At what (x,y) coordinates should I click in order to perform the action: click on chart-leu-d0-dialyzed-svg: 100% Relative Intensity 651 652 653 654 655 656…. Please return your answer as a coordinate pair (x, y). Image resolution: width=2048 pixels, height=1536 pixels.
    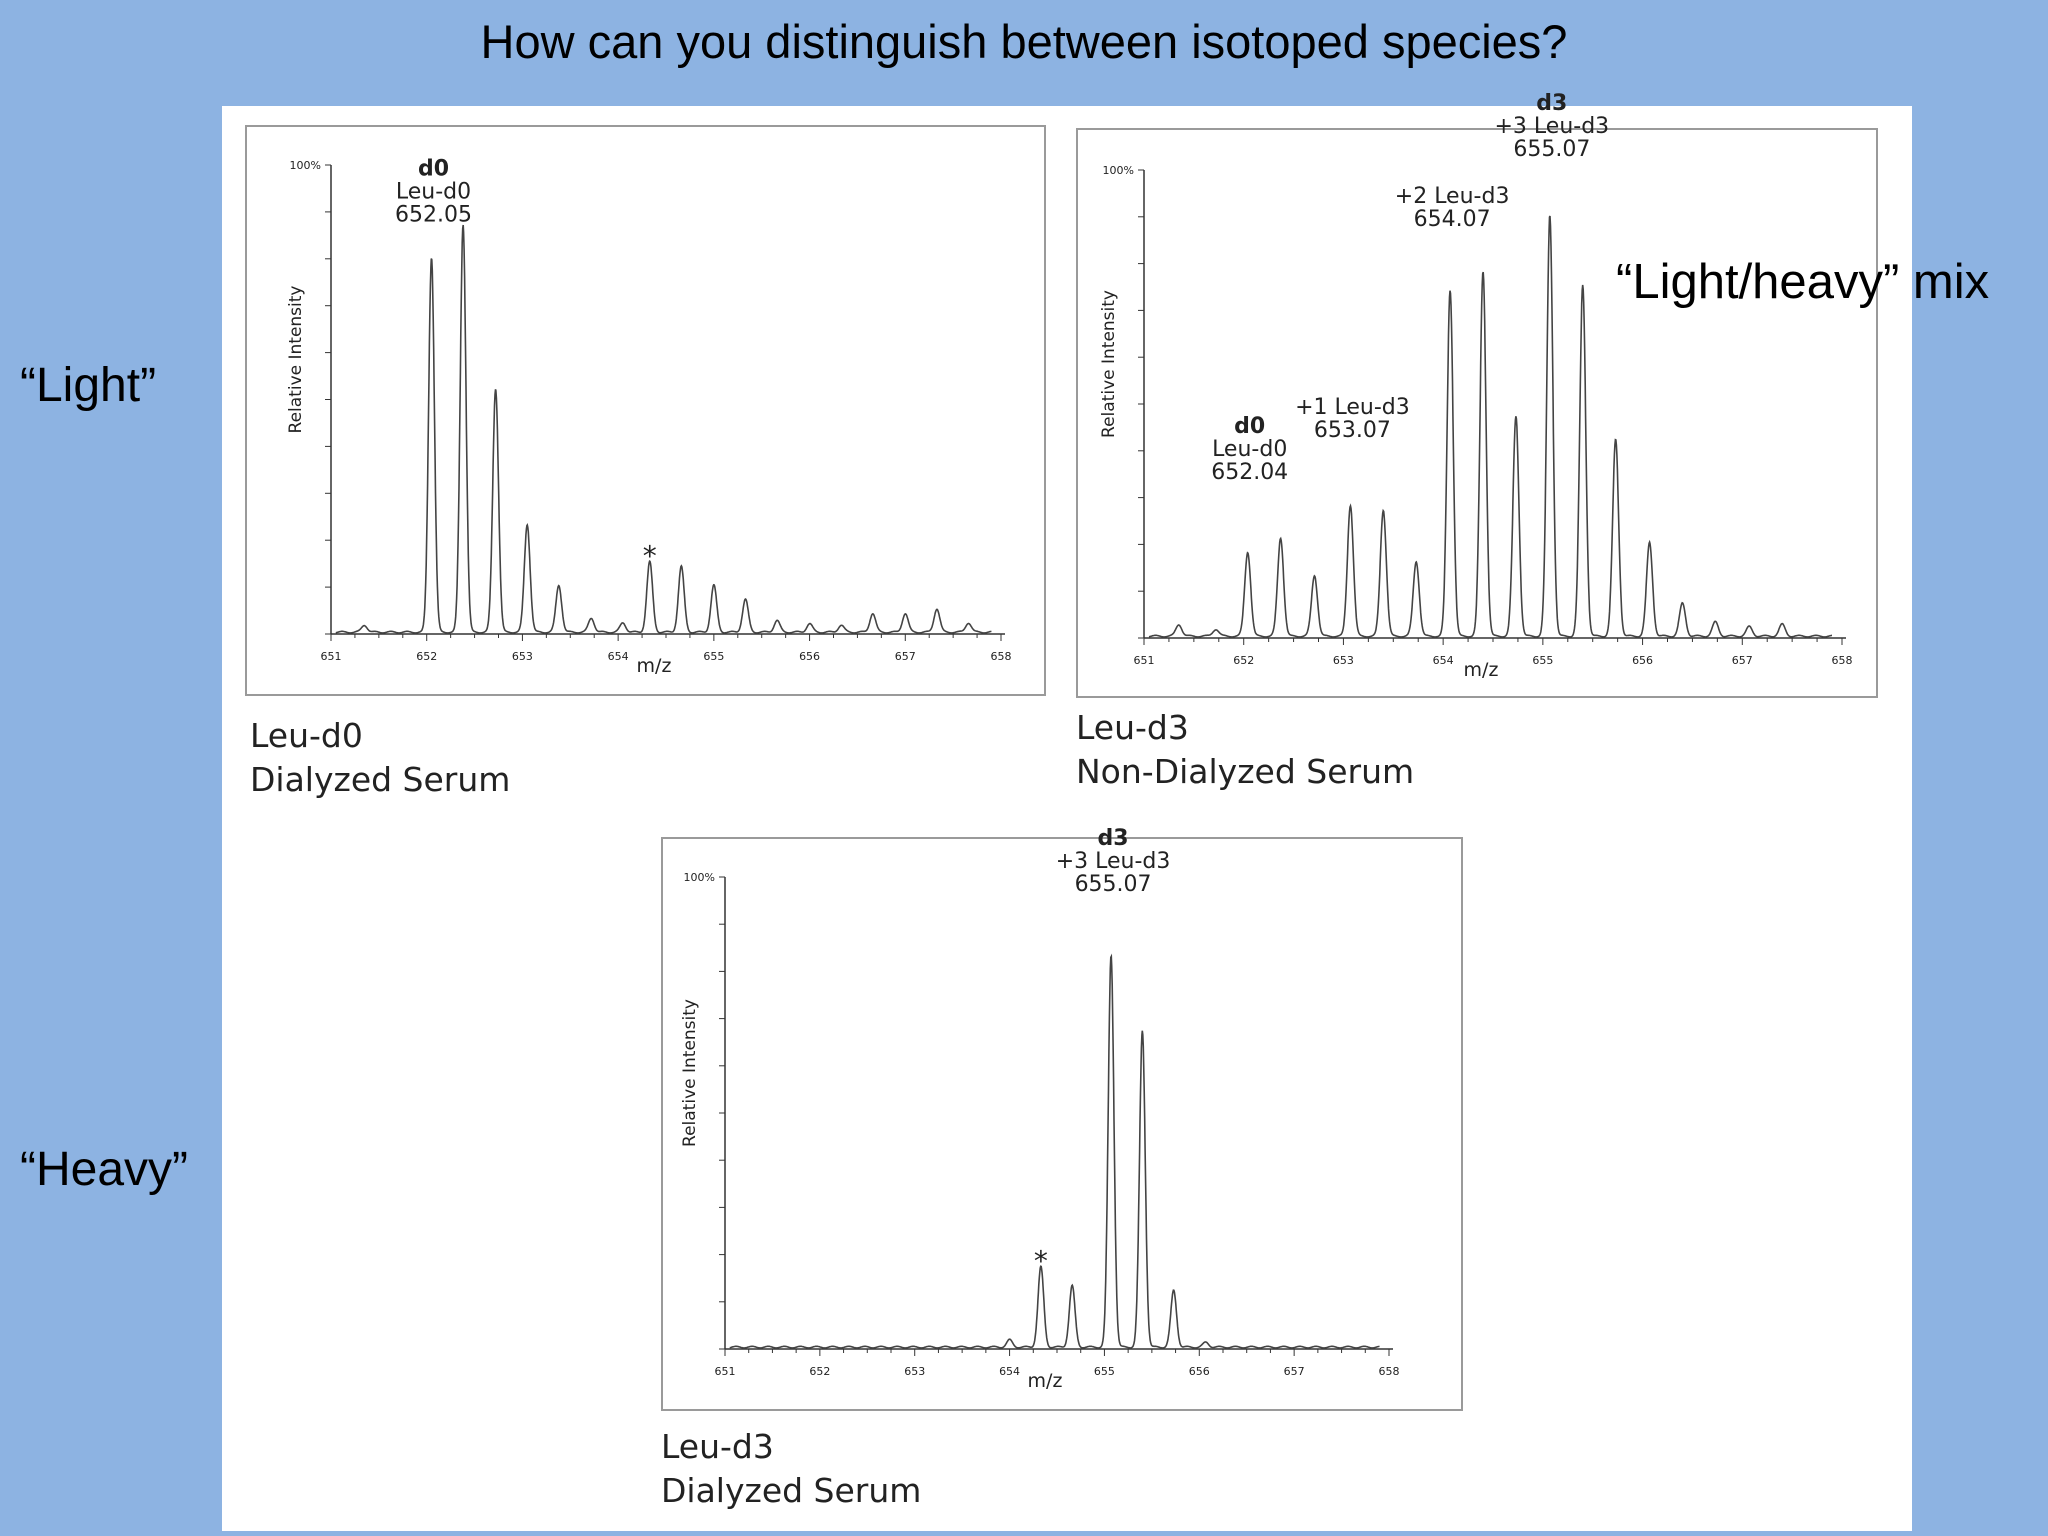
    Looking at the image, I should click on (649, 416).